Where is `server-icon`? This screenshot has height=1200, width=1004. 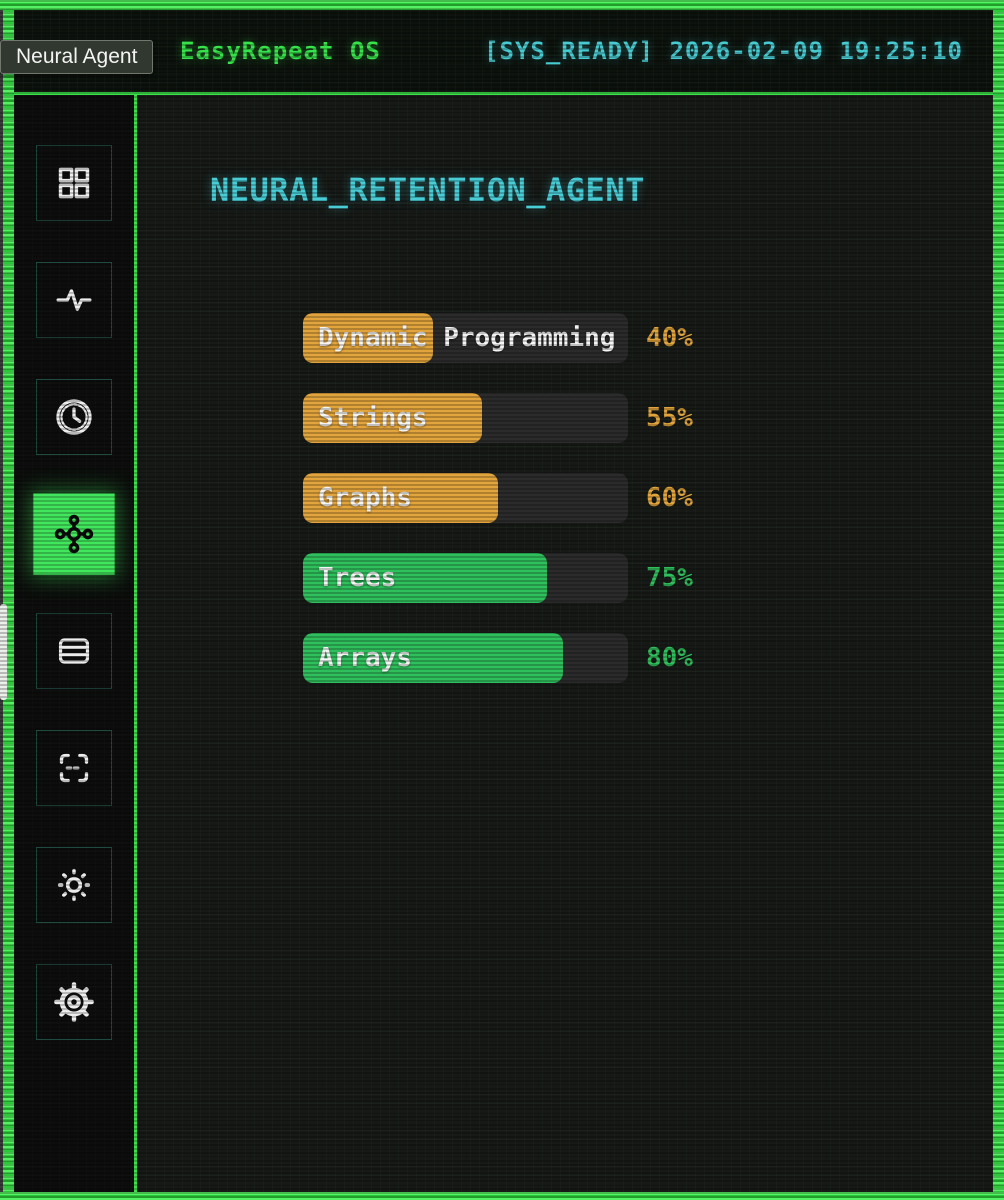
server-icon is located at coordinates (74, 651).